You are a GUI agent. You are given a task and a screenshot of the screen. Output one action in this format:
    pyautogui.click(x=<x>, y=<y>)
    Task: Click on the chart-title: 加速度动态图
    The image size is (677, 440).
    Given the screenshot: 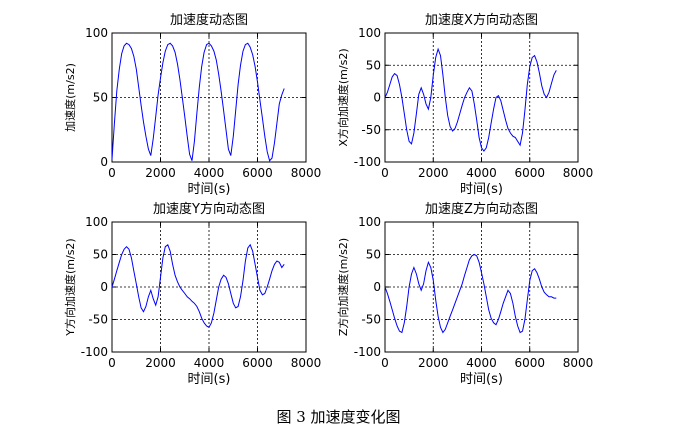 What is the action you would take?
    pyautogui.click(x=209, y=20)
    